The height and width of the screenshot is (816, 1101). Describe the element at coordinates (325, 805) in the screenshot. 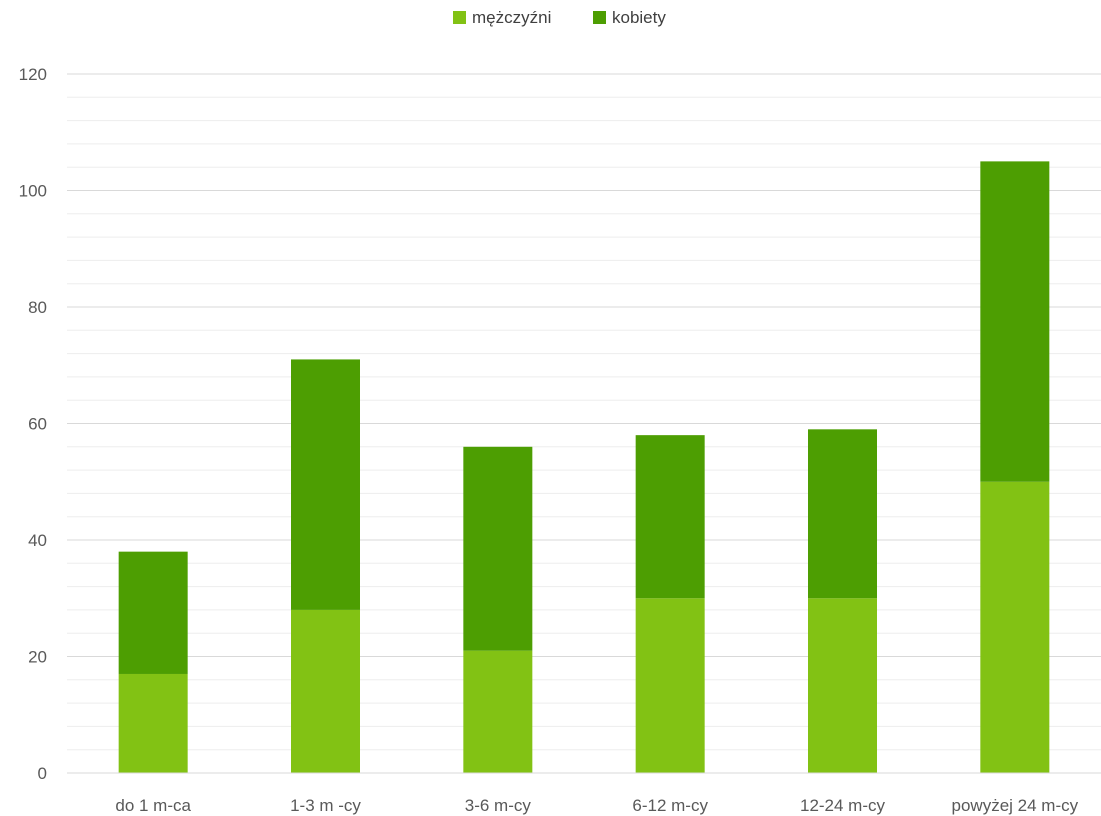

I see `x-tick-label: 1-3 m -cy` at that location.